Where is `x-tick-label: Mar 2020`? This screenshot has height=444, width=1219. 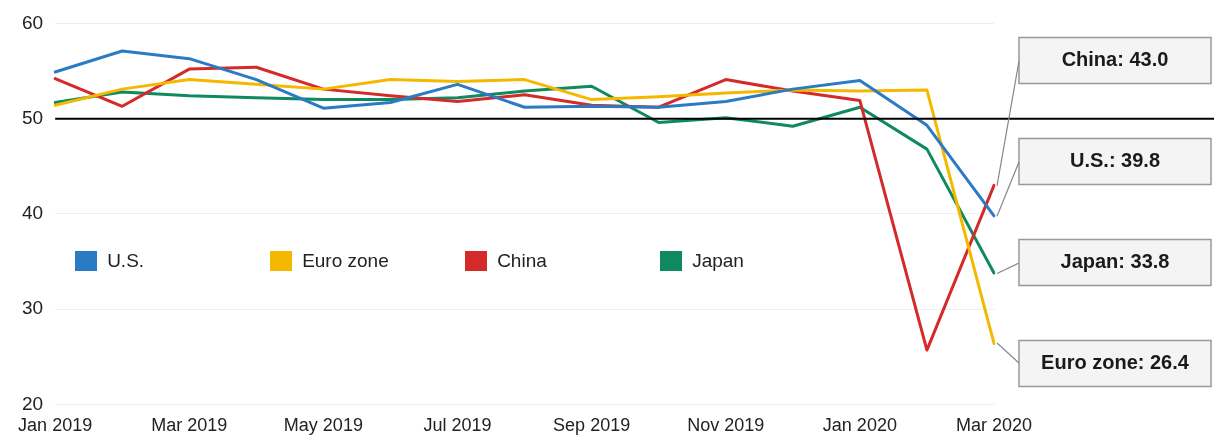 x-tick-label: Mar 2020 is located at coordinates (994, 425).